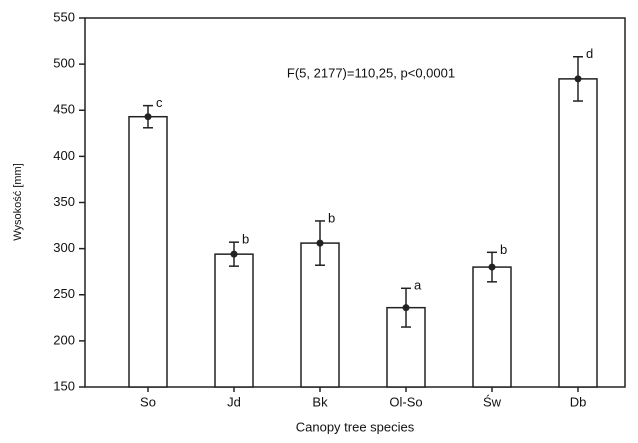 The height and width of the screenshot is (443, 638). I want to click on y-tick-label: 200, so click(64, 339).